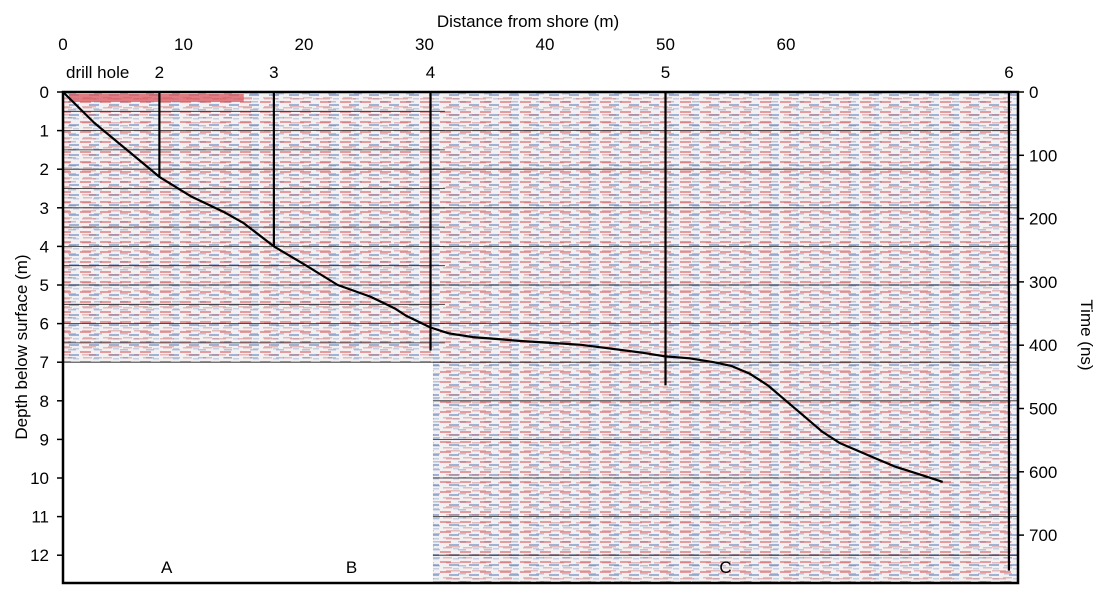 The width and height of the screenshot is (1100, 600). I want to click on drill-hole-5-label: 5, so click(665, 72).